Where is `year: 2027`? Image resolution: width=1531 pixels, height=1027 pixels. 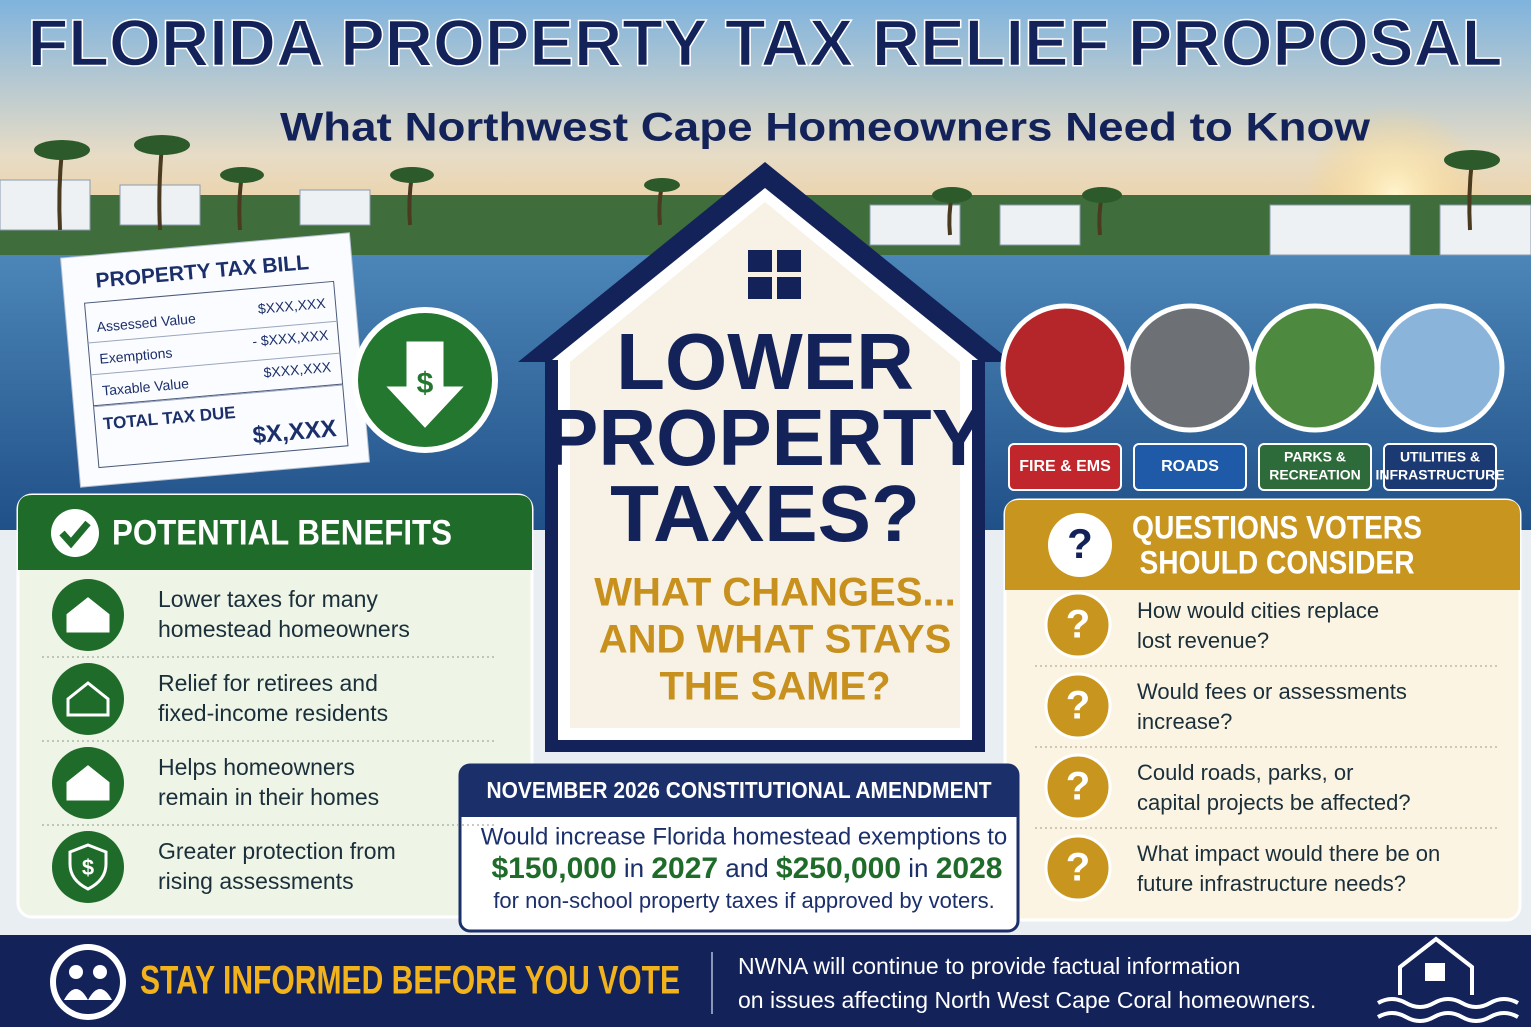
year: 2027 is located at coordinates (684, 868).